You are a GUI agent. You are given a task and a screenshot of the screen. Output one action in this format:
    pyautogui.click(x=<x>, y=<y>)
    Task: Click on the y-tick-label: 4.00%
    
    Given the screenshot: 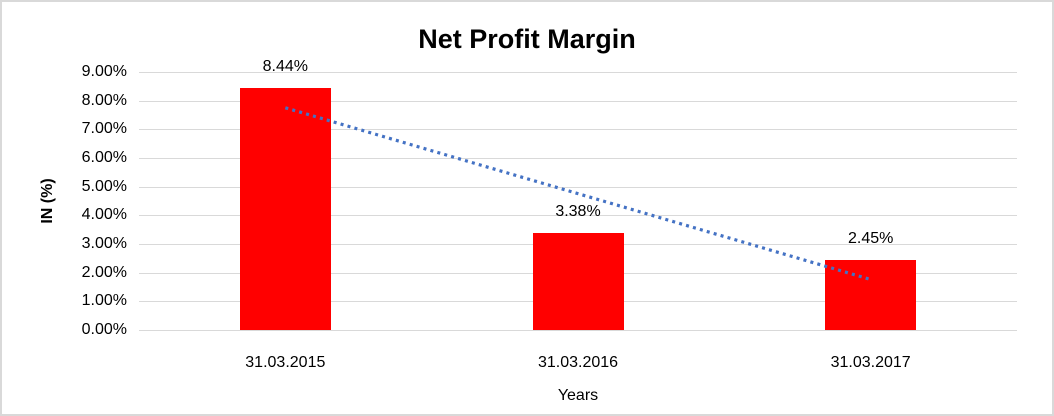 What is the action you would take?
    pyautogui.click(x=104, y=215)
    